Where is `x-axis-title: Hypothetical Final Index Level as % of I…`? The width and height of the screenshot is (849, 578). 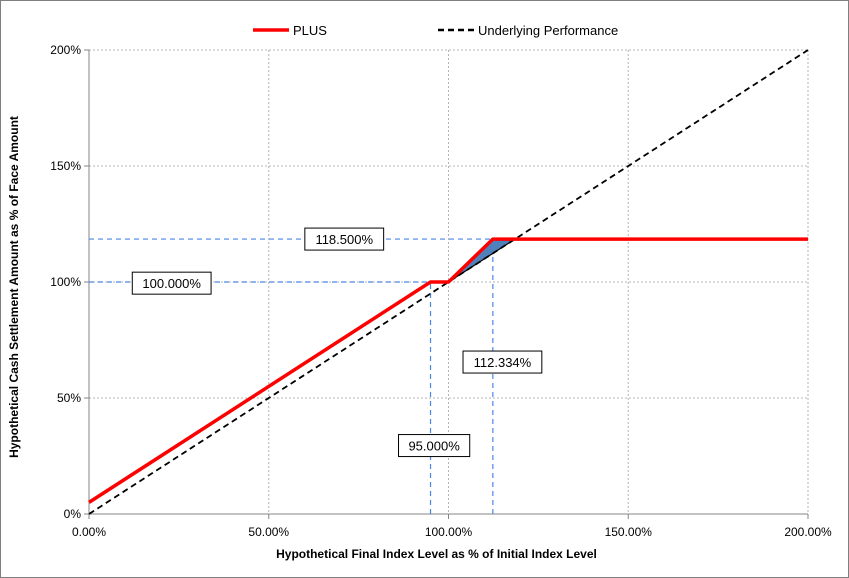 x-axis-title: Hypothetical Final Index Level as % of I… is located at coordinates (436, 554).